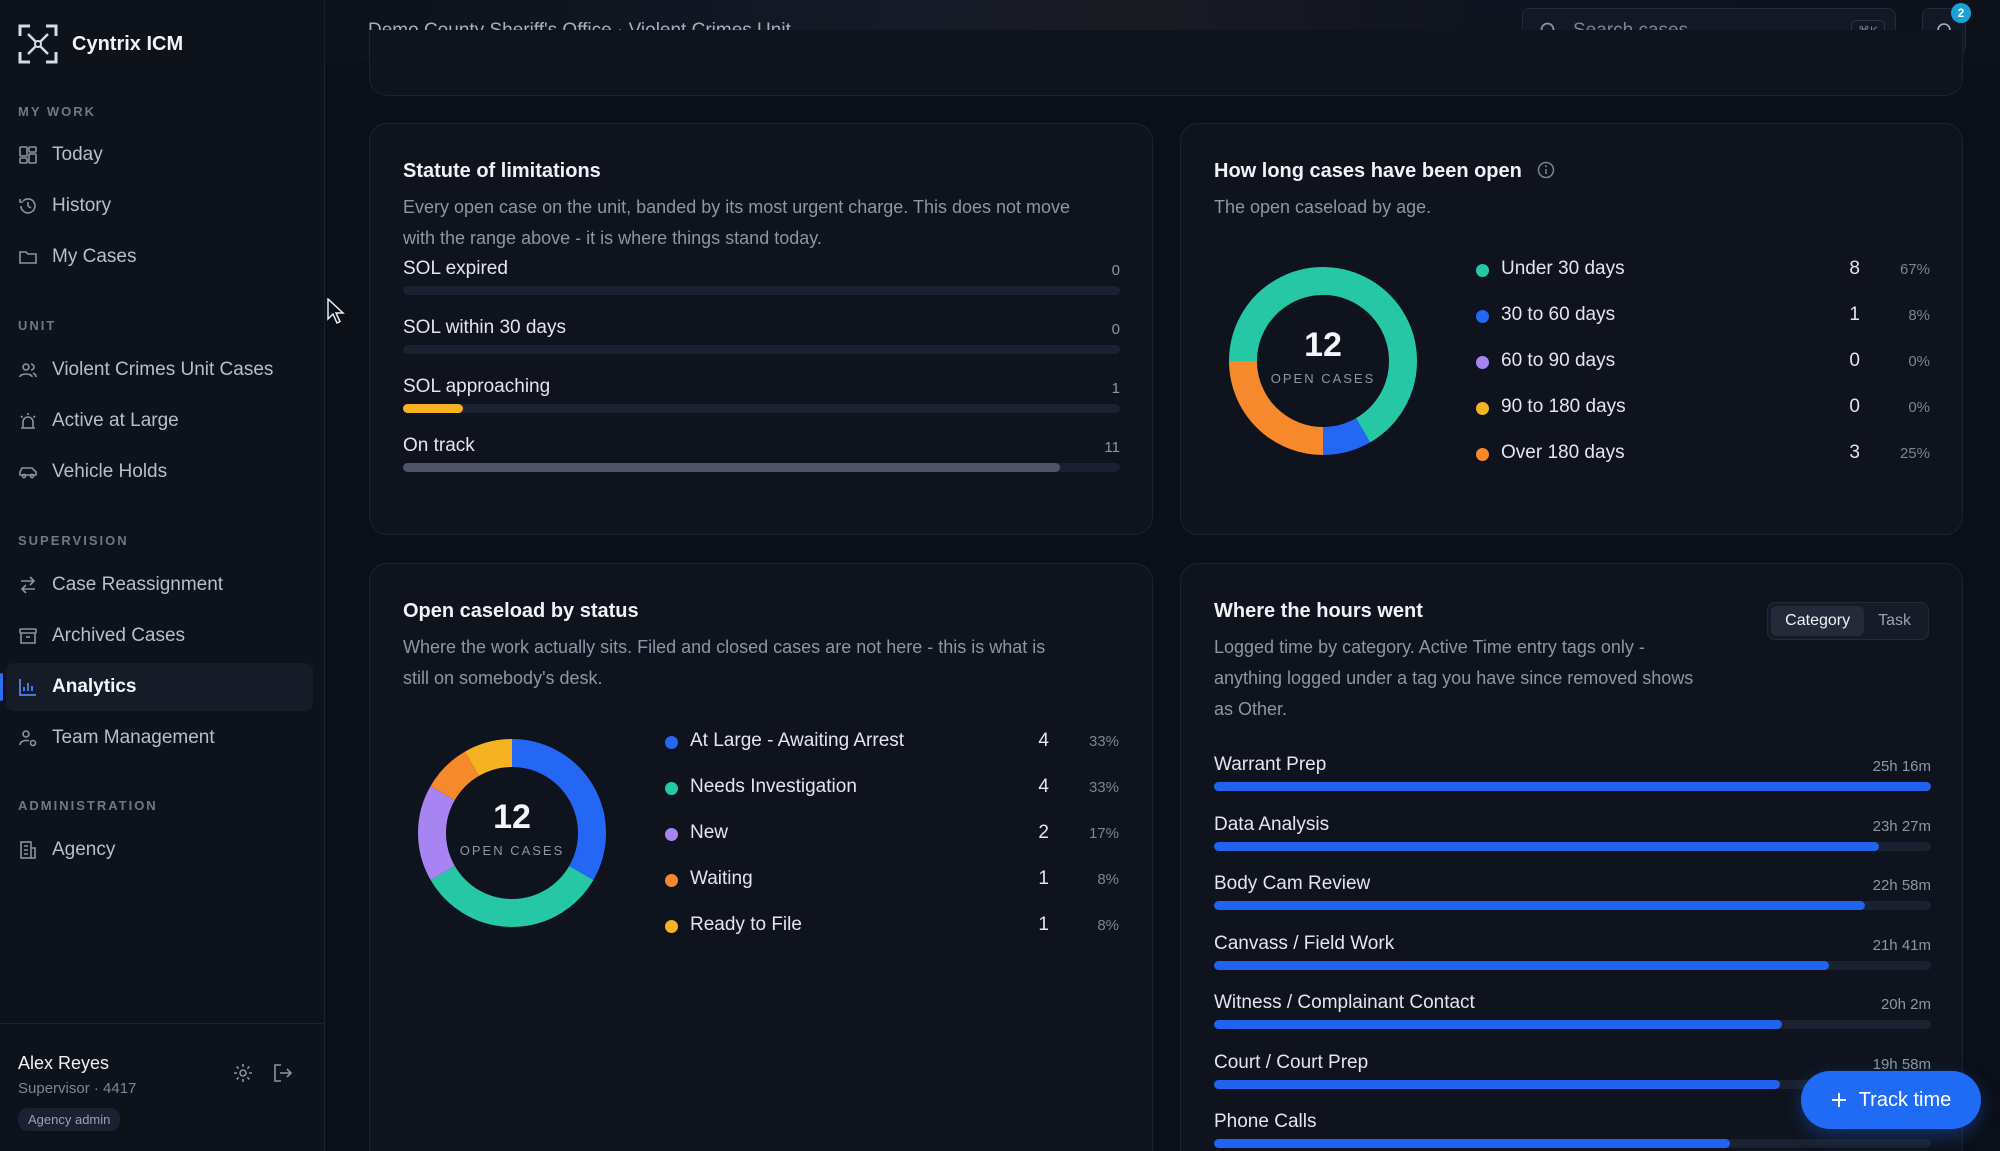 This screenshot has height=1151, width=2000. What do you see at coordinates (721, 878) in the screenshot?
I see `legend-label: Waiting` at bounding box center [721, 878].